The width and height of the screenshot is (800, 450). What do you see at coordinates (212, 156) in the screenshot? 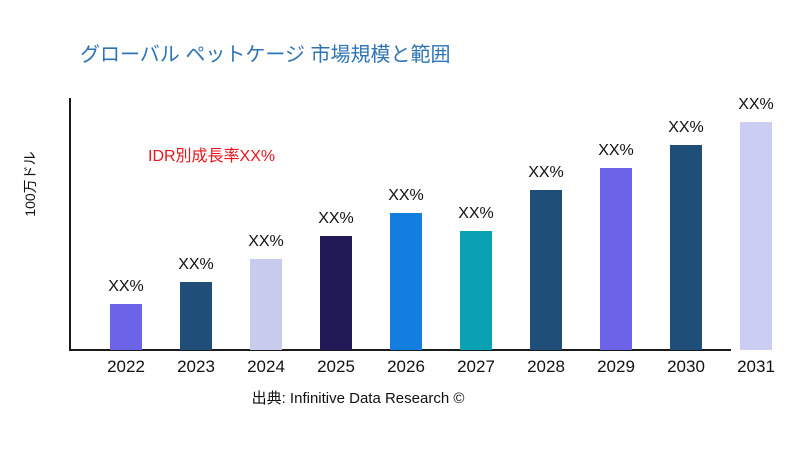
I see `growth-rate-annotation: IDR別成長率XX%` at bounding box center [212, 156].